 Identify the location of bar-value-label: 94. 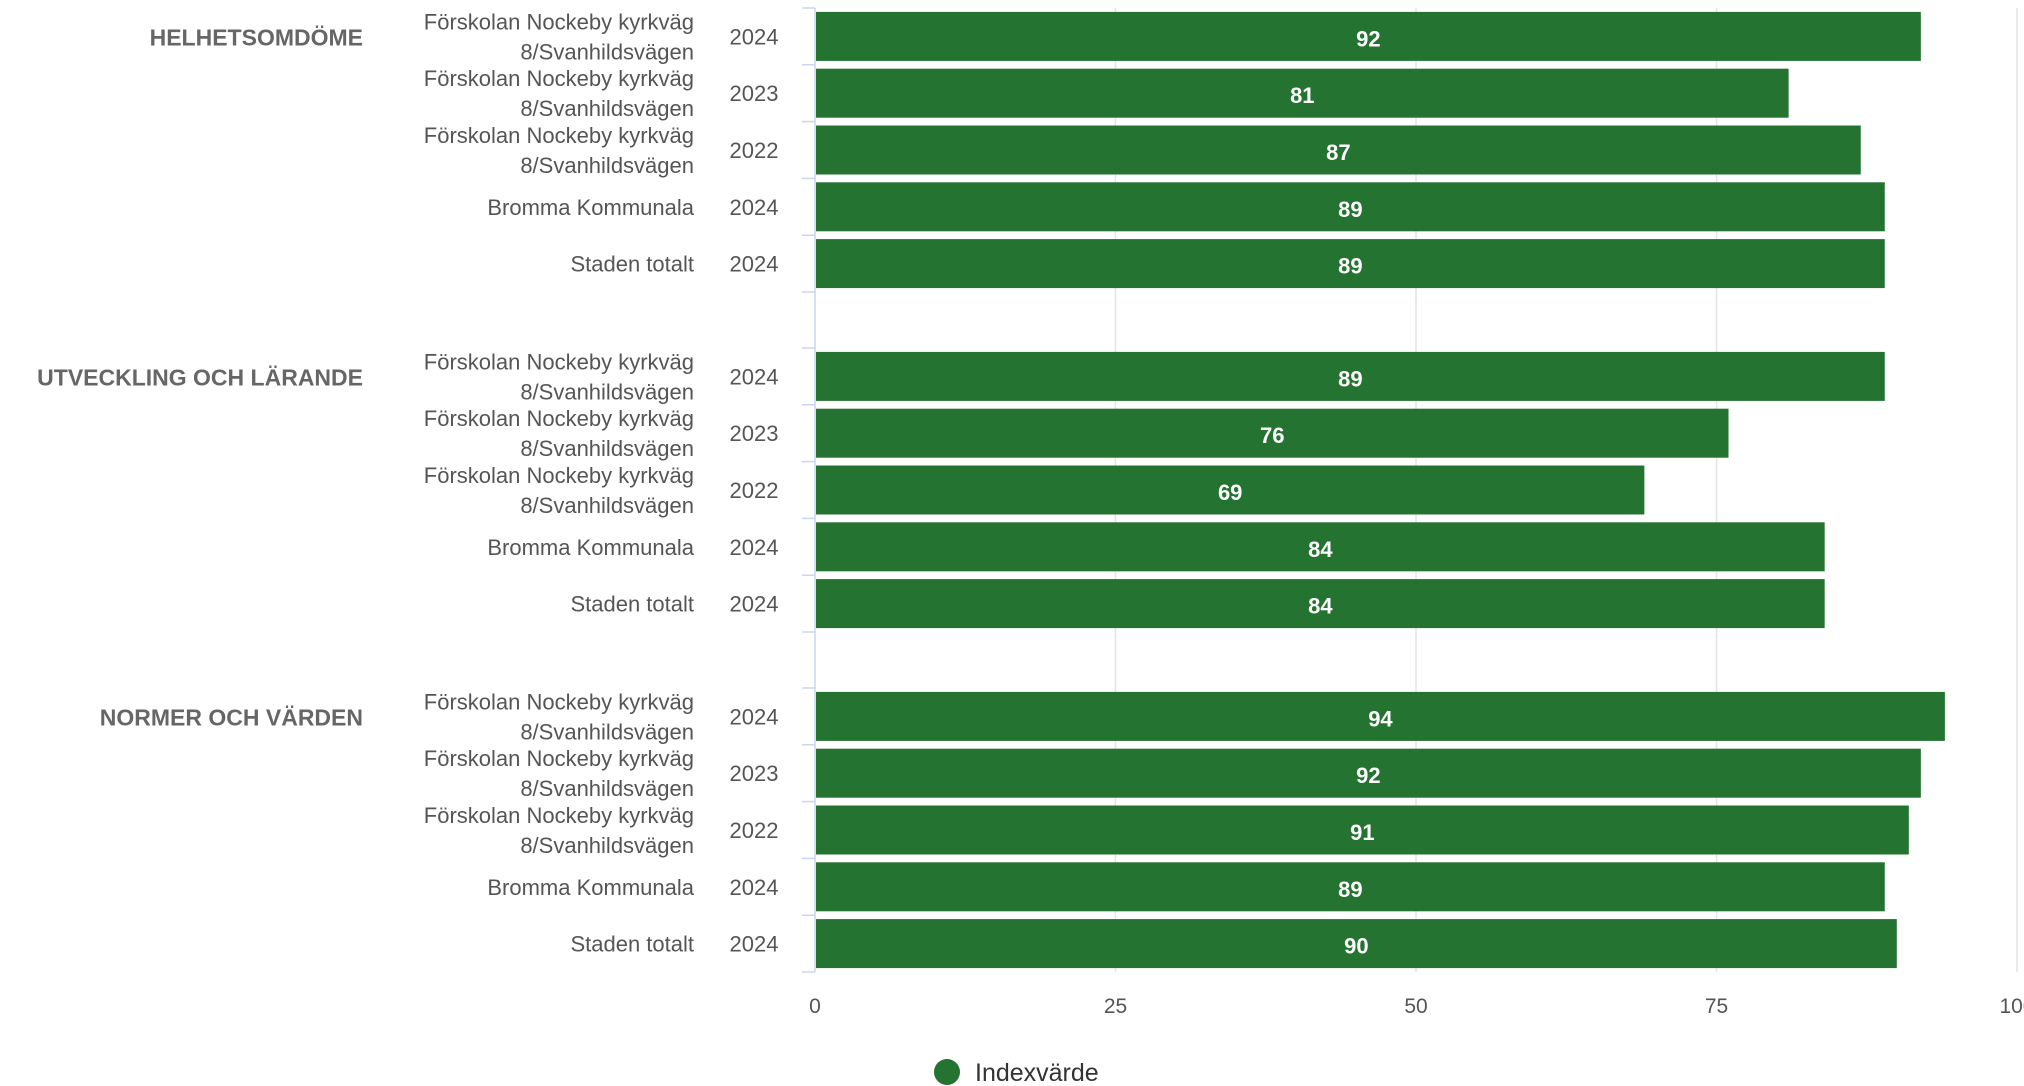
(1380, 718).